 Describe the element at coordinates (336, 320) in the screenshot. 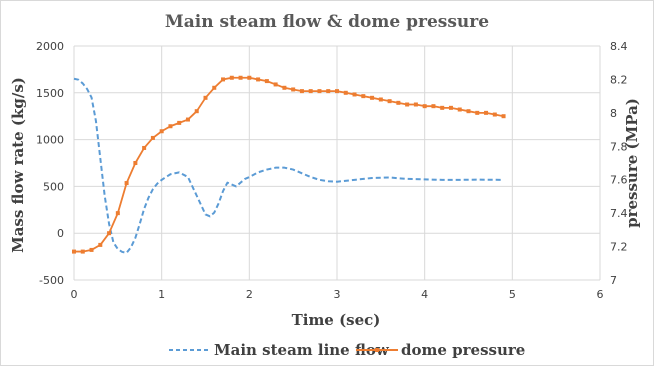

I see `x-axis-title: Time (sec)` at that location.